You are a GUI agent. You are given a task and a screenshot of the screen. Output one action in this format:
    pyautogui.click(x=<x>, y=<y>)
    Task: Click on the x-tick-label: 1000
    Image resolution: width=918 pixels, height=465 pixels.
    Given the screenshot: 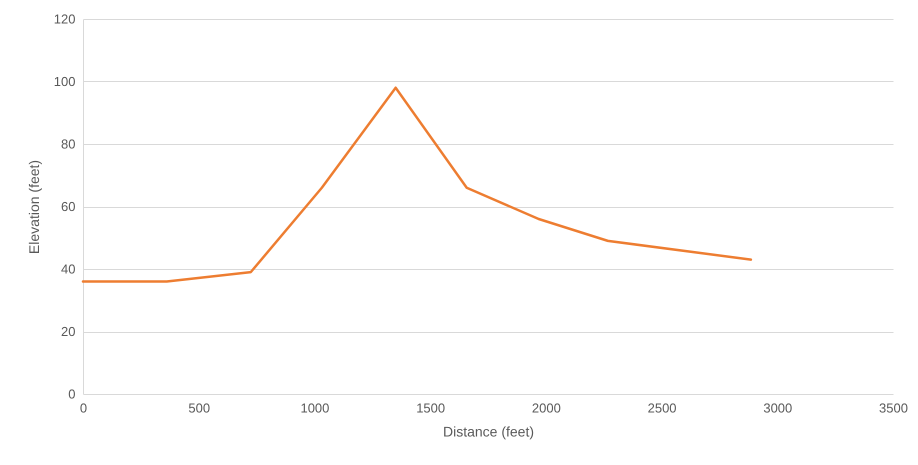 What is the action you would take?
    pyautogui.click(x=315, y=408)
    